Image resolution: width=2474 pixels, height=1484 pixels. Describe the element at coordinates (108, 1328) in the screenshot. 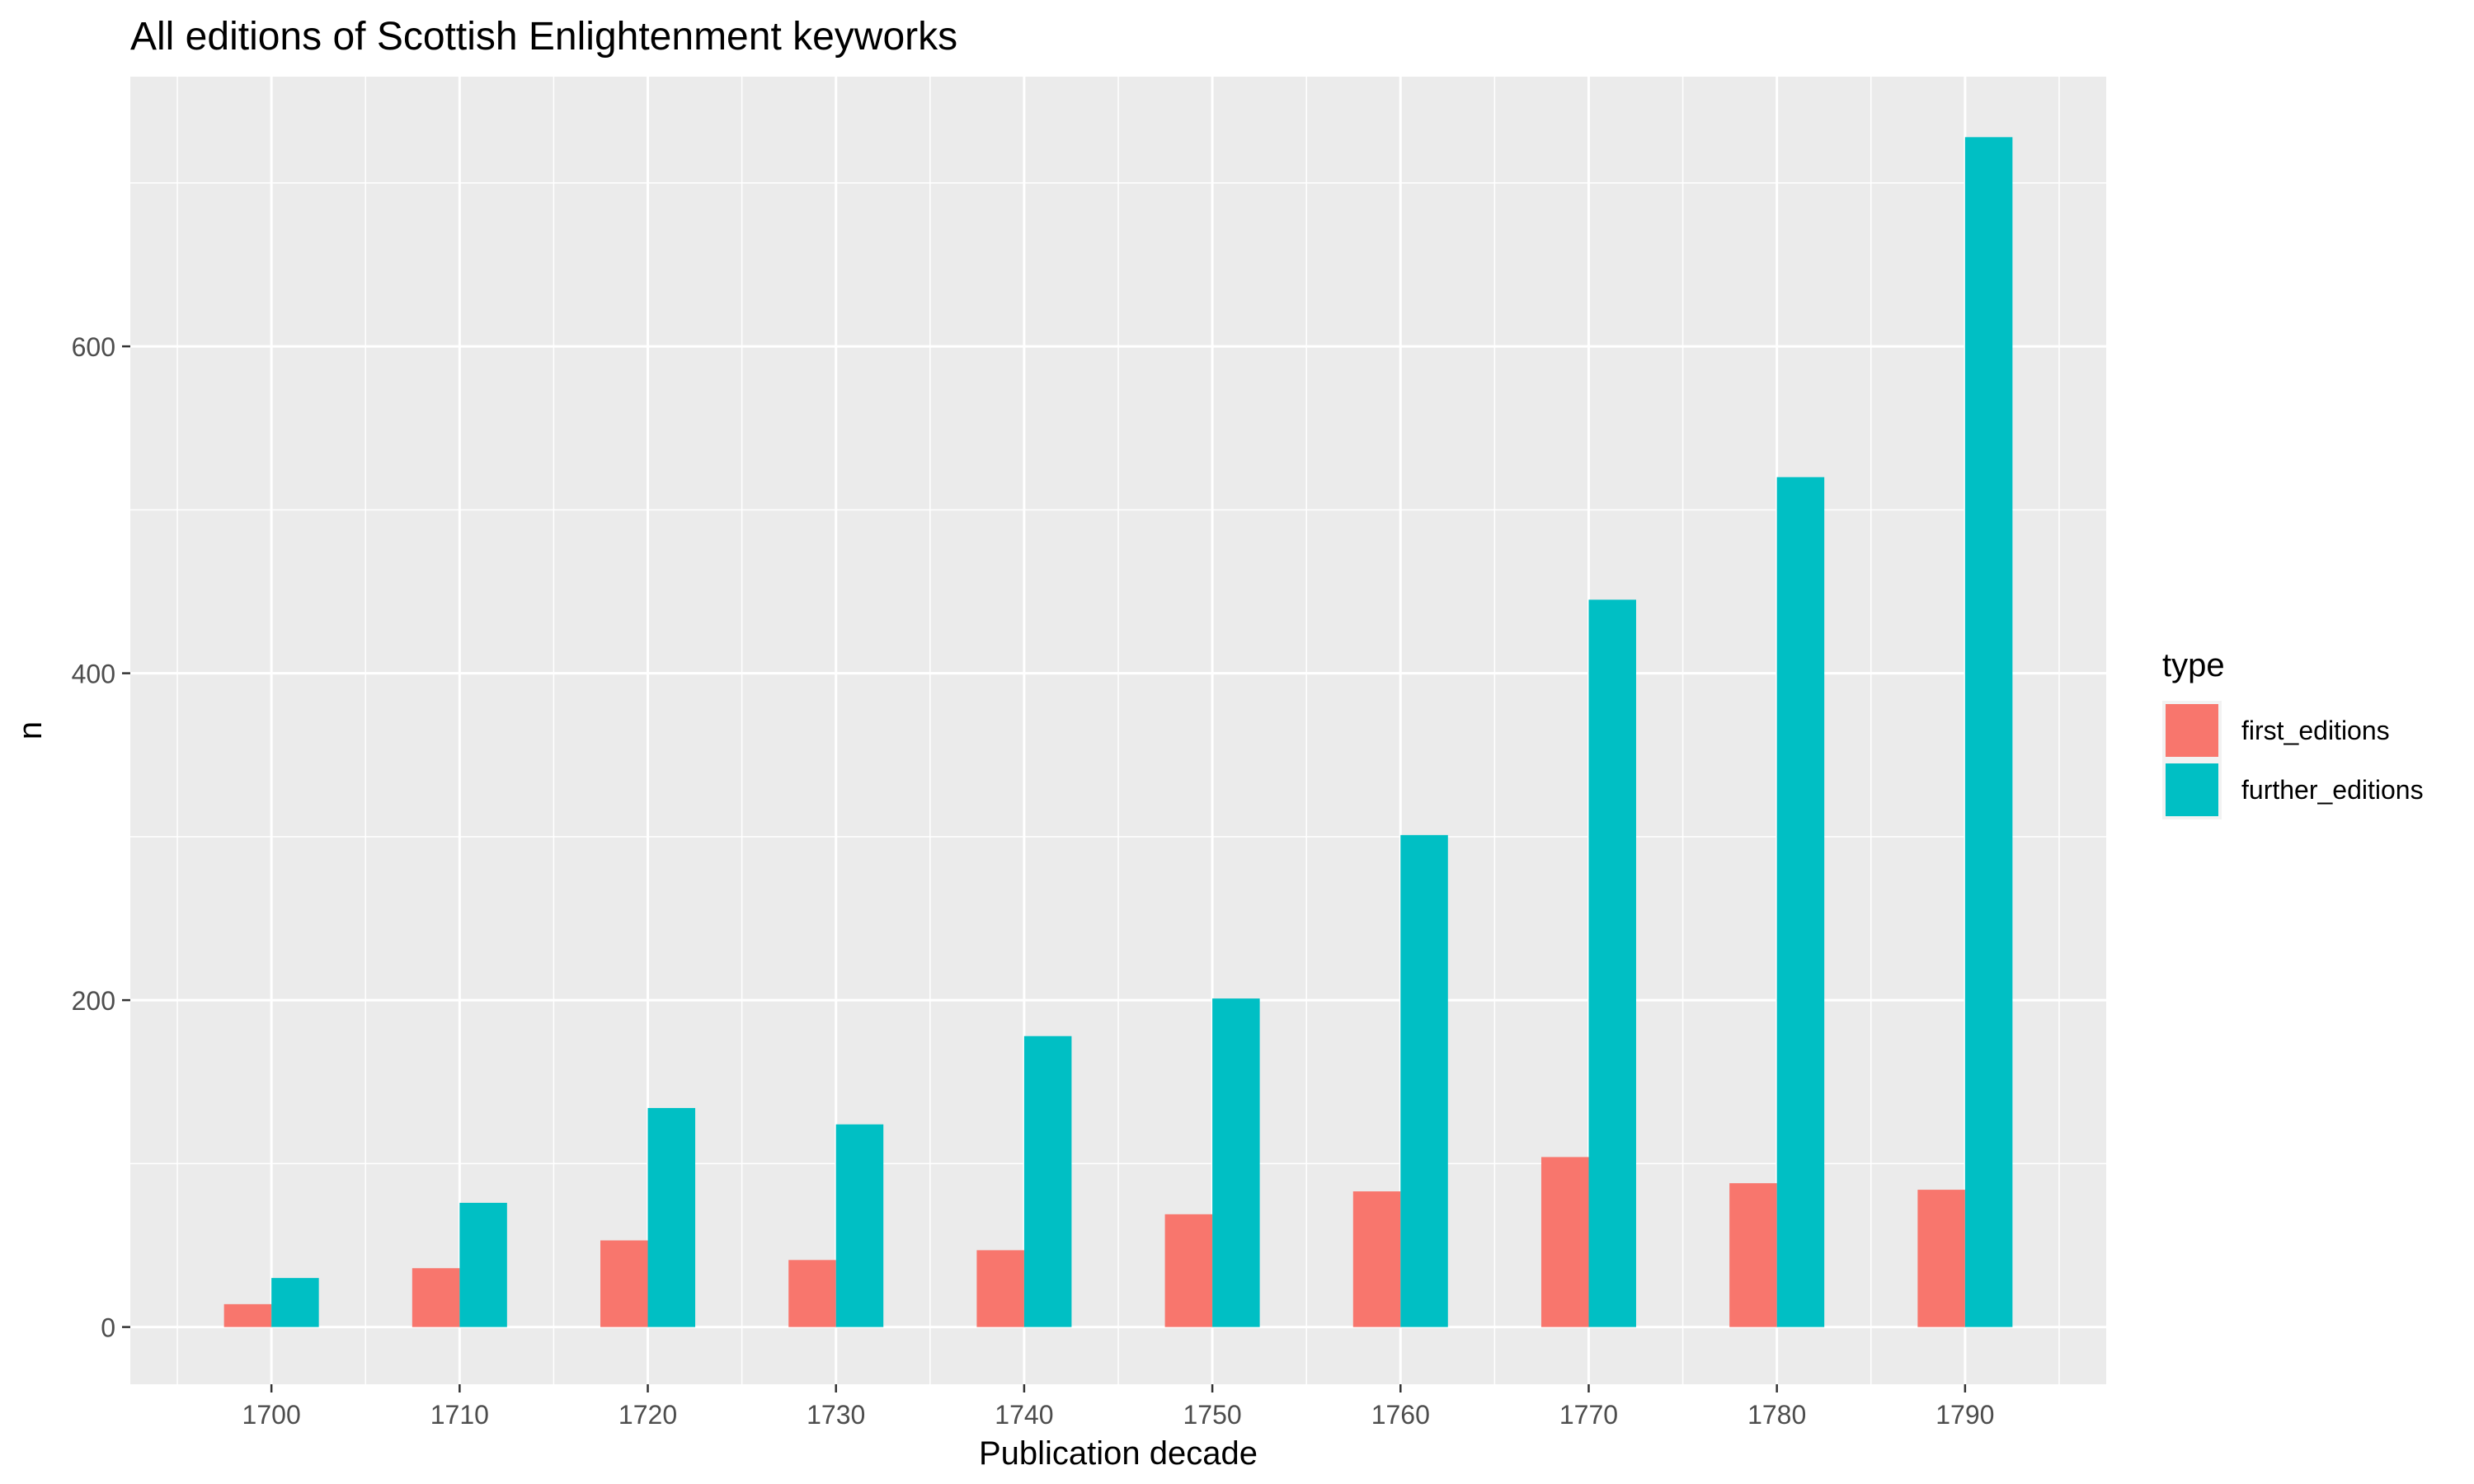

I see `y-tick-label: 0` at that location.